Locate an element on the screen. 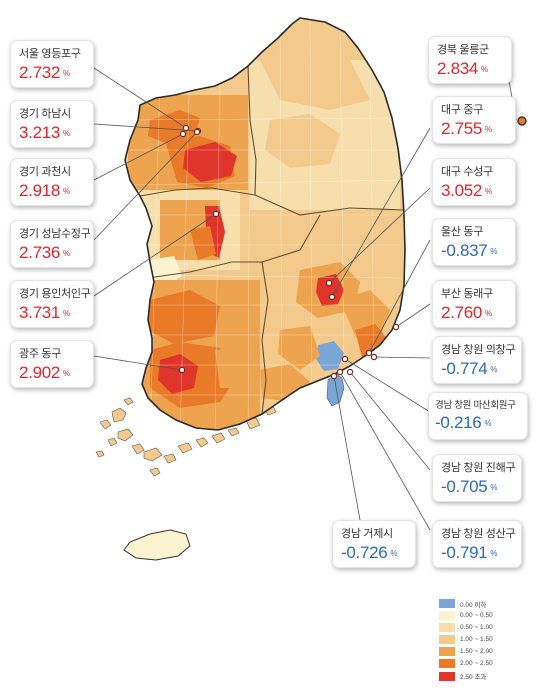 This screenshot has height=690, width=540. south-islands is located at coordinates (190, 435).